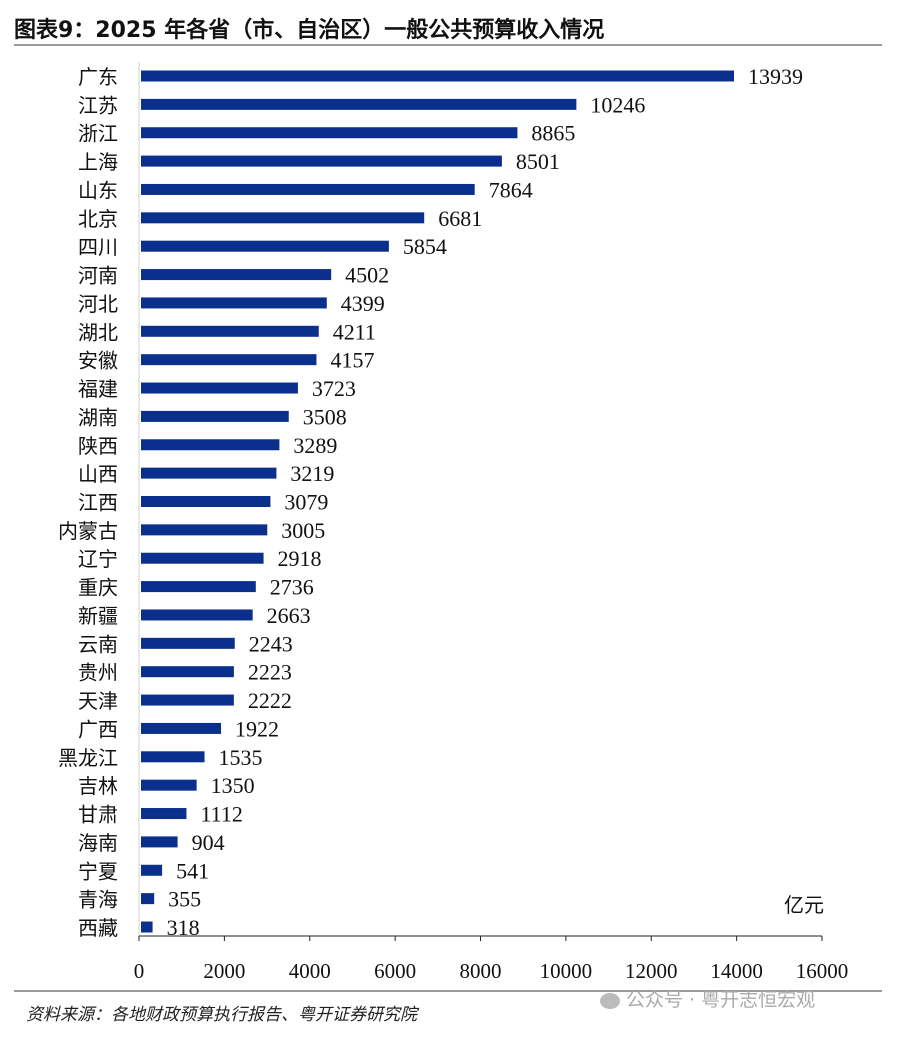 This screenshot has height=1037, width=900. What do you see at coordinates (271, 643) in the screenshot?
I see `data-label: 2243` at bounding box center [271, 643].